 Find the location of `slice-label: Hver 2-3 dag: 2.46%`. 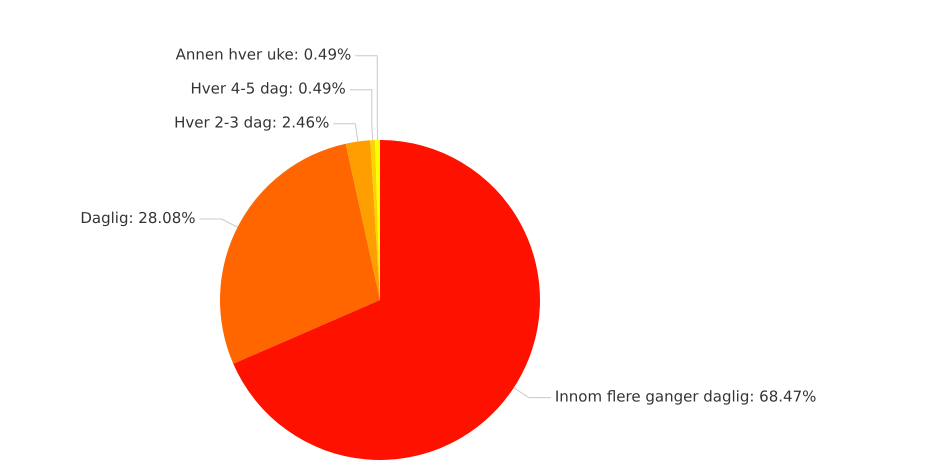

slice-label: Hver 2-3 dag: 2.46% is located at coordinates (252, 123).